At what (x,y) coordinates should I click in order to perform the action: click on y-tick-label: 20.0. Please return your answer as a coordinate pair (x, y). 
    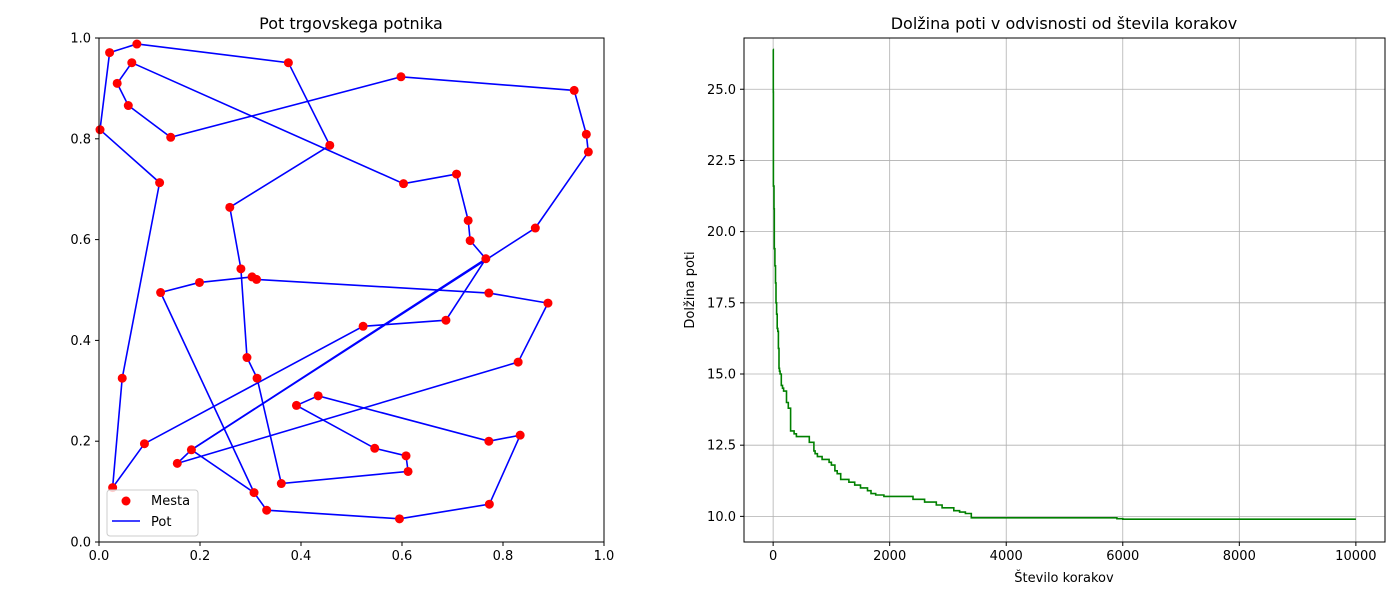
    Looking at the image, I should click on (721, 232).